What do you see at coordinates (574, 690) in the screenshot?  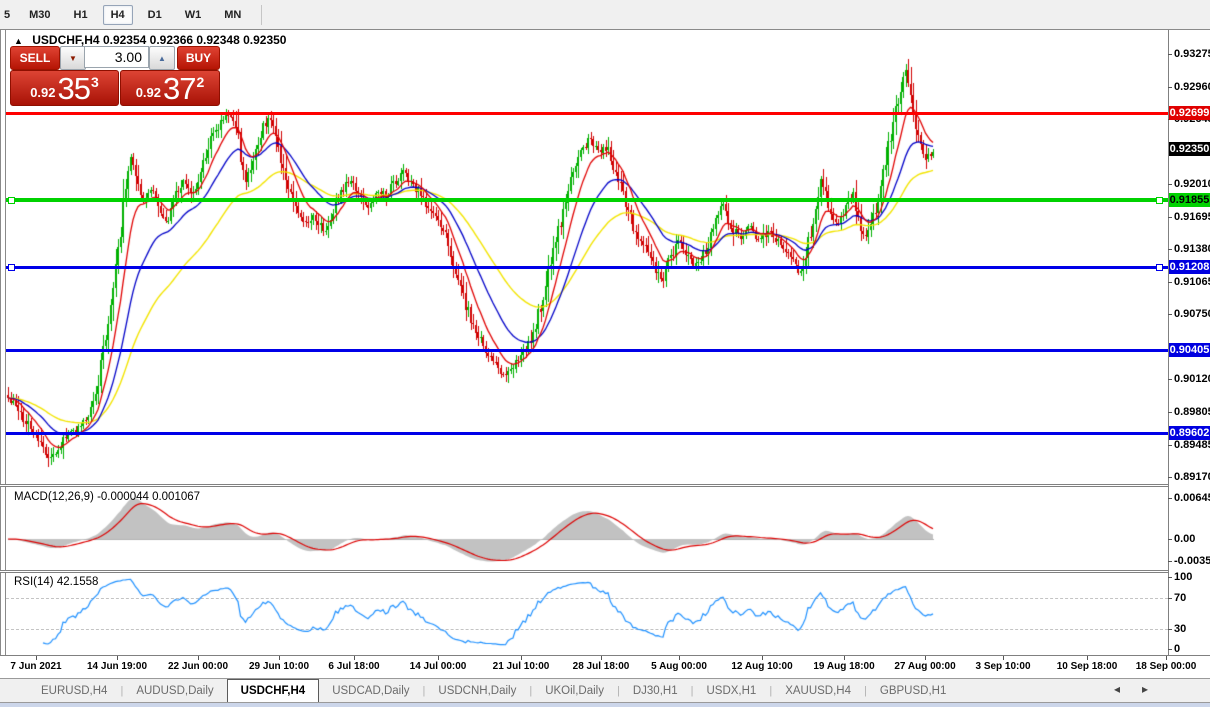 I see `tab-ukoil: UKOil,Daily` at bounding box center [574, 690].